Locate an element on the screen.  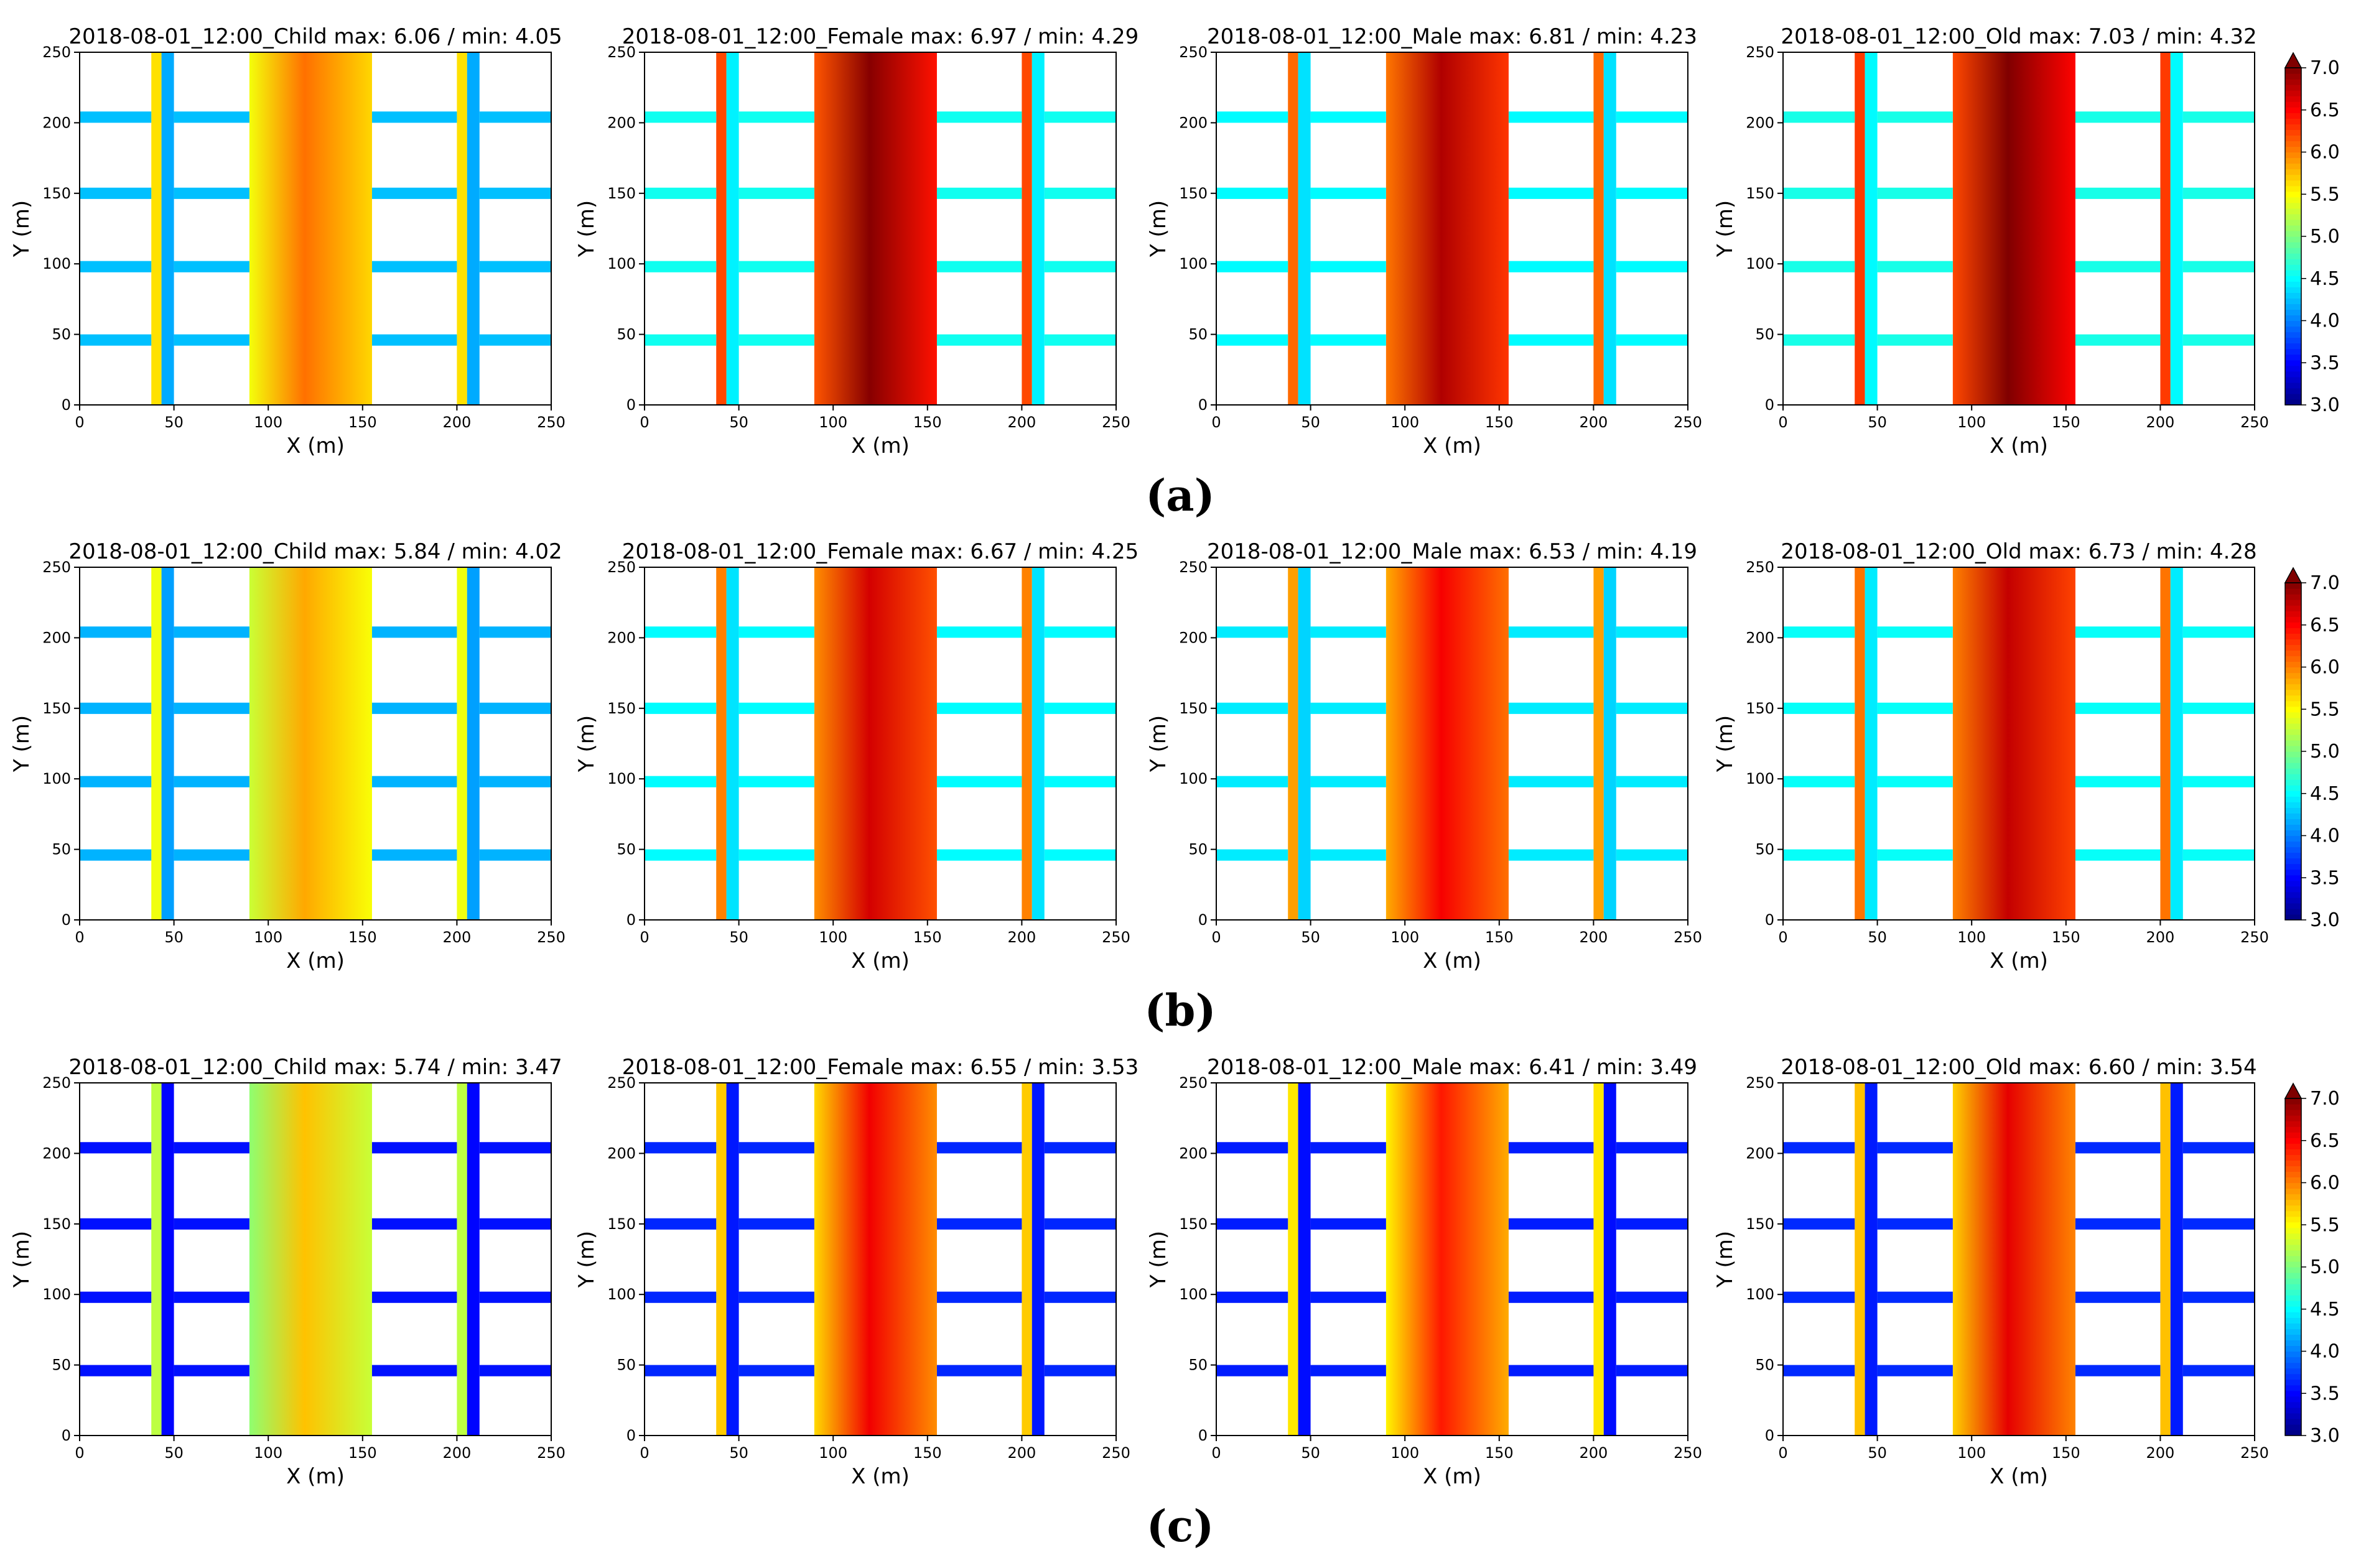
colorbar-tick-label: 3.0 is located at coordinates (2325, 405).